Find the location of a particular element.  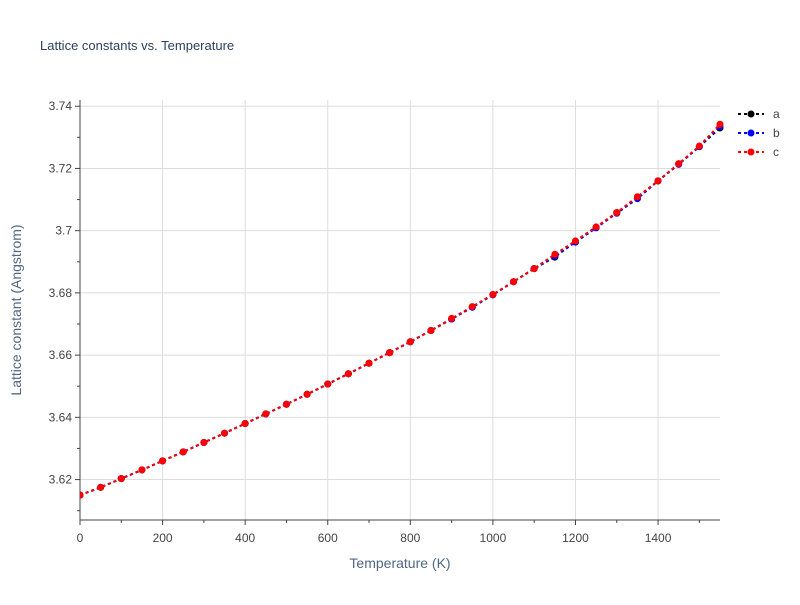

x-axis-label: Temperature (K) is located at coordinates (399, 563).